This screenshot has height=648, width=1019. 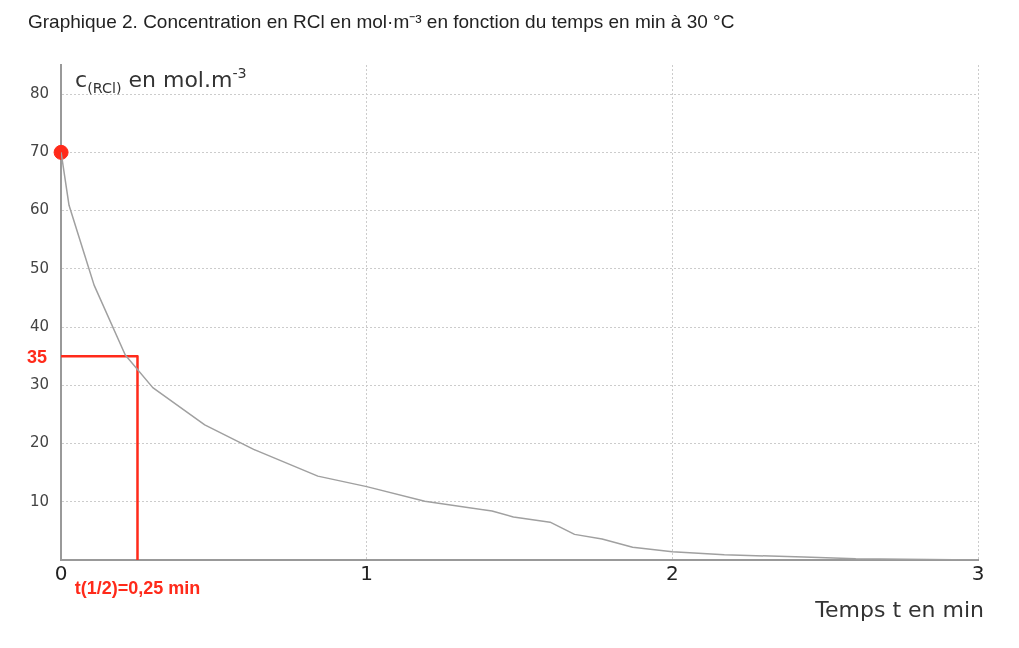 I want to click on y-tick-label: 40, so click(x=39, y=325).